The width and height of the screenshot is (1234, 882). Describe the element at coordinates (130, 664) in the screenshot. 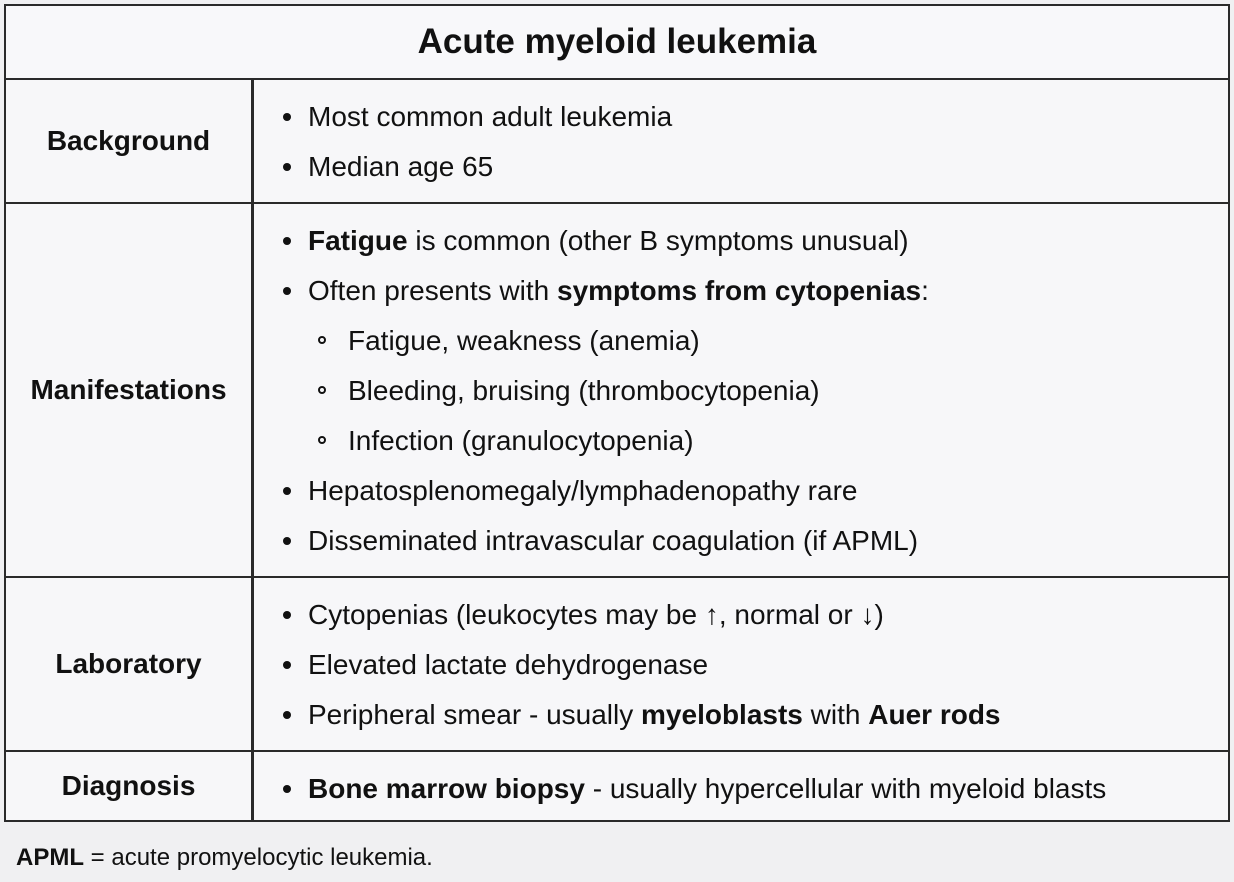

I see `row-label-laboratory: Laboratory` at that location.